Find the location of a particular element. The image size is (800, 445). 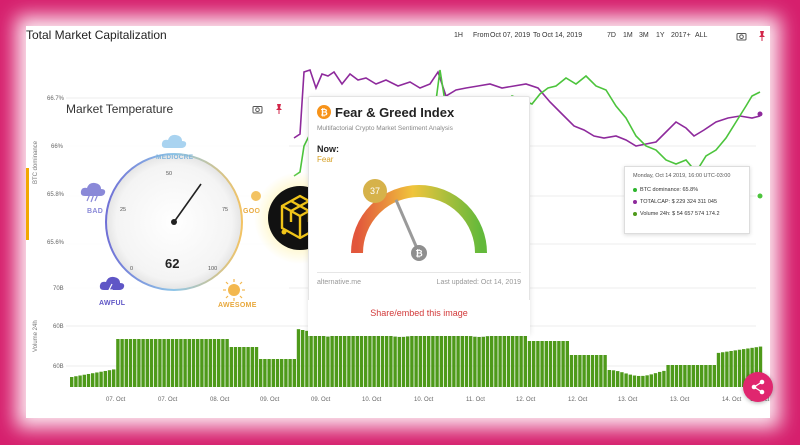

y-label: 60B is located at coordinates (58, 367).